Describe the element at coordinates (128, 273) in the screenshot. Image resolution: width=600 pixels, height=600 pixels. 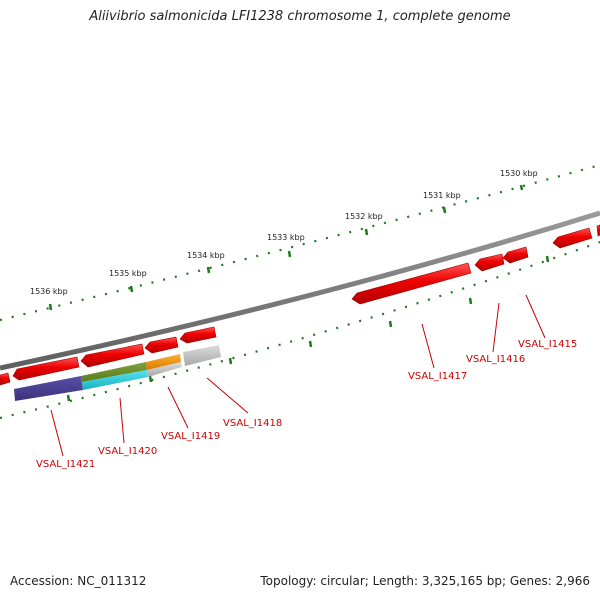
I see `tick-label-1535: 1535 kbp` at that location.